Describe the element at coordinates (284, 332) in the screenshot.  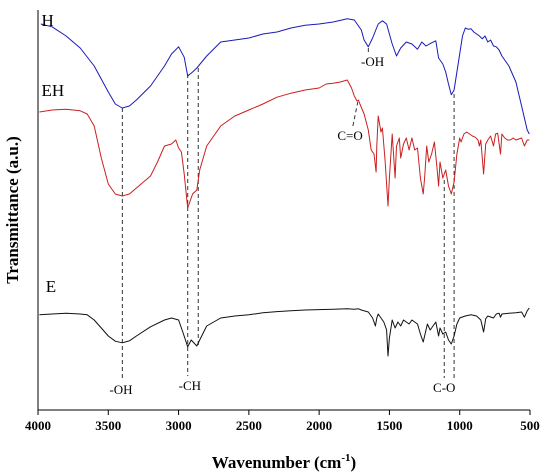
I see `series-line-e` at that location.